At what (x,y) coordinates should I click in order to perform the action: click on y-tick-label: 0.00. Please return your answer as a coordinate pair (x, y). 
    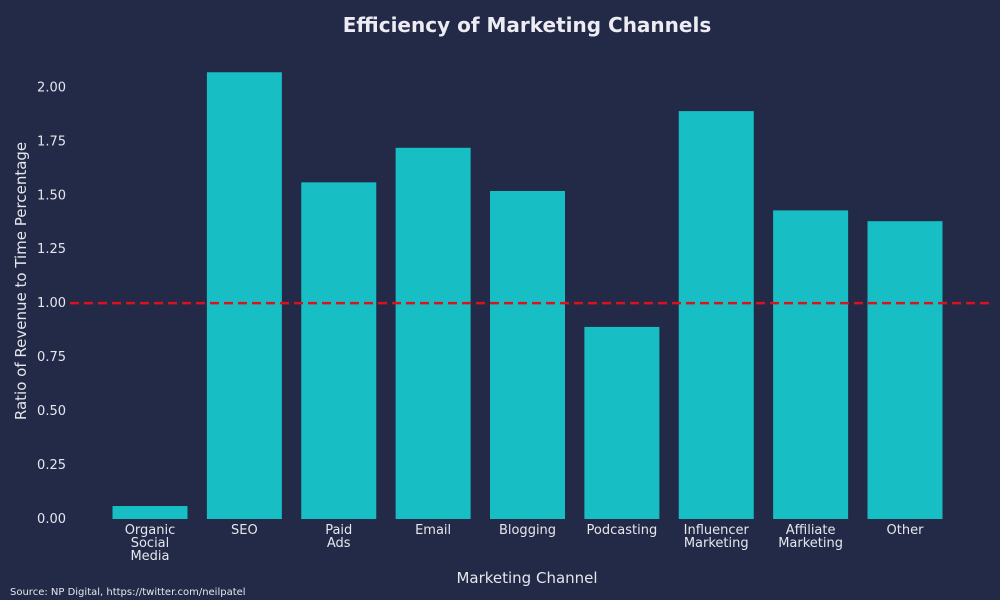
    Looking at the image, I should click on (51, 519).